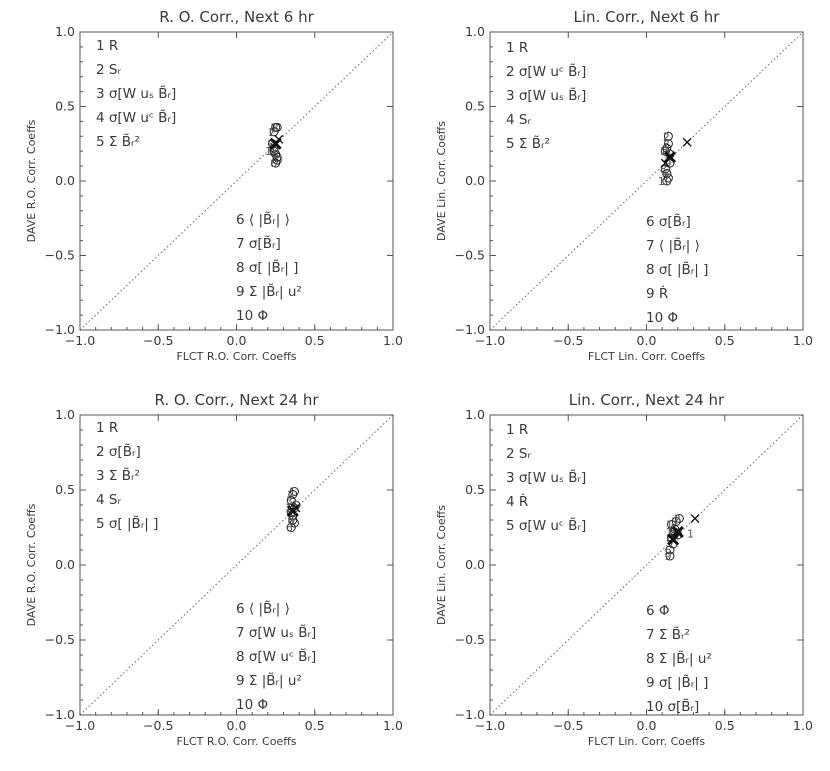 The image size is (830, 771). Describe the element at coordinates (658, 611) in the screenshot. I see `legend-item: 6 Φ̇` at that location.